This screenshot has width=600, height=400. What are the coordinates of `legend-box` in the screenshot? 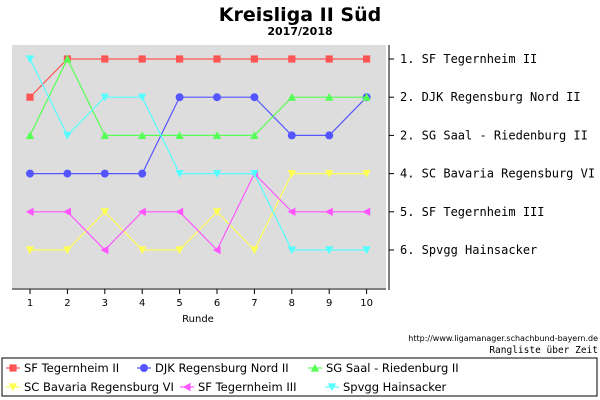 It's located at (299, 377).